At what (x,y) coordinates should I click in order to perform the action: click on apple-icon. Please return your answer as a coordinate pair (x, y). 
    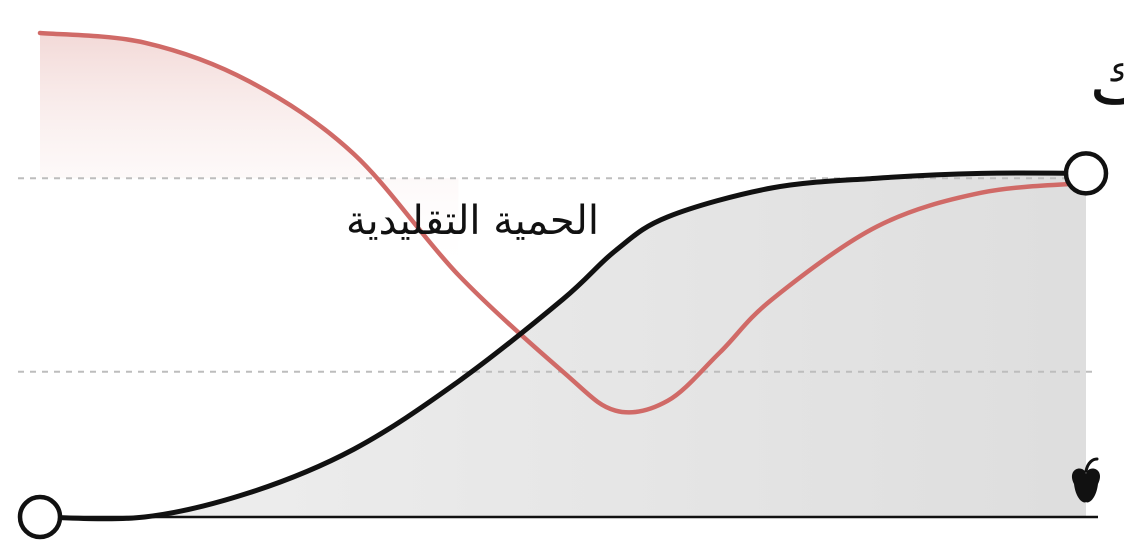
    Looking at the image, I should click on (1086, 480).